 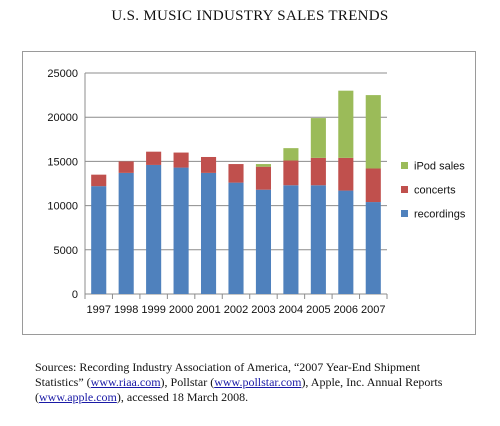 What do you see at coordinates (182, 397) in the screenshot?
I see `sources-text: ), accessed 18 March 2008.` at bounding box center [182, 397].